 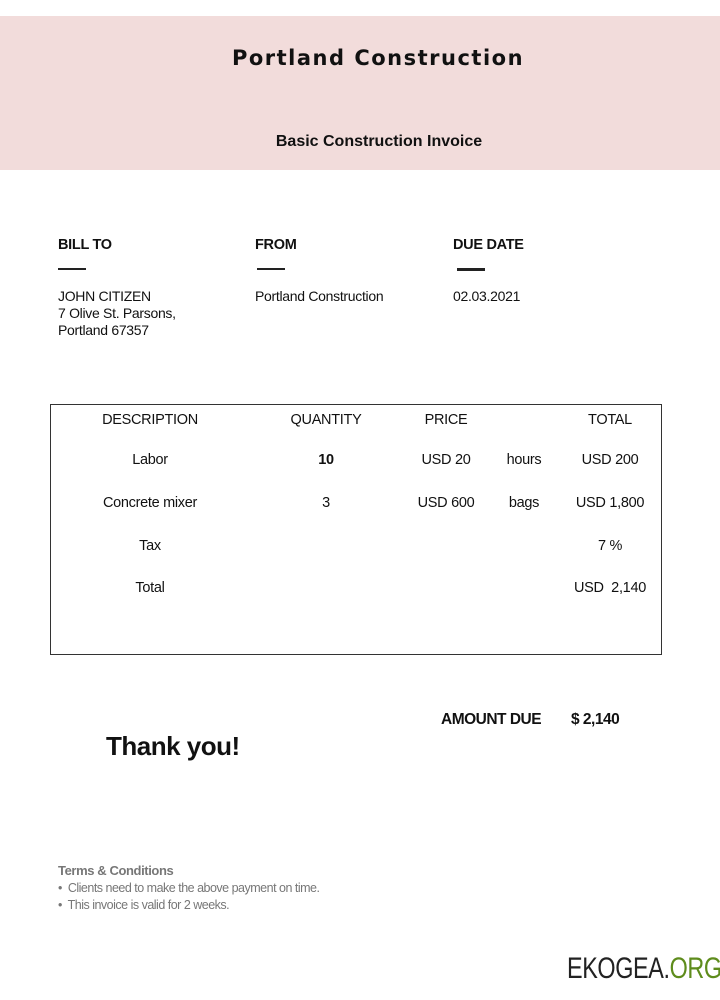 I want to click on row-total: USD 200, so click(x=610, y=460).